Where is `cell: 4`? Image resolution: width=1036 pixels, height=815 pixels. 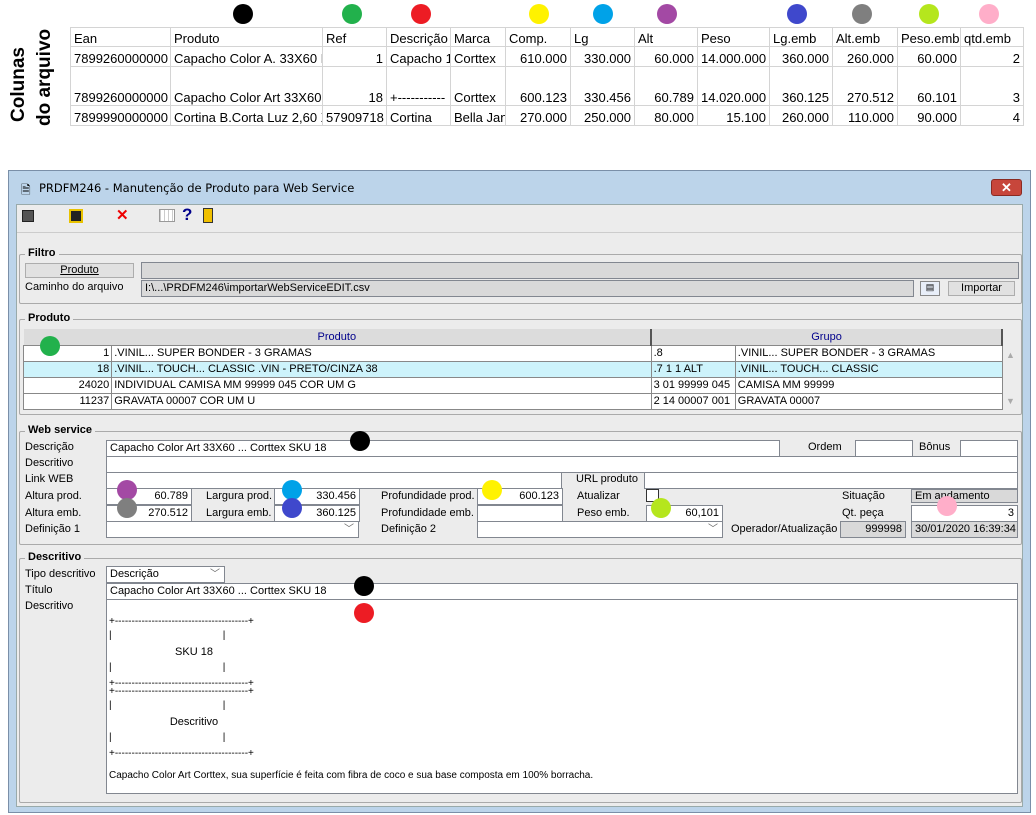
cell: 4 is located at coordinates (992, 115).